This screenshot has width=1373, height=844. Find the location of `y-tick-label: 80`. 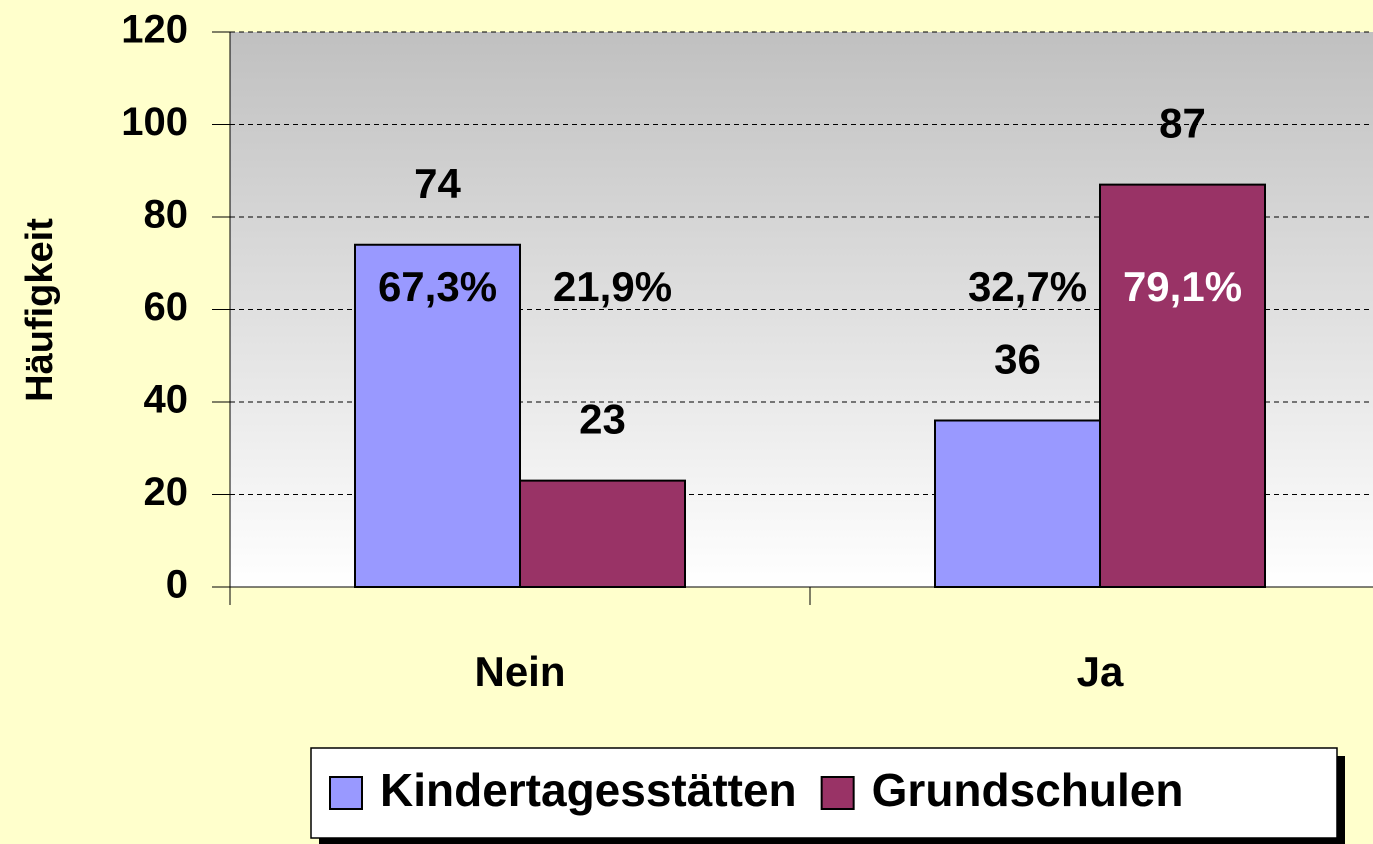

y-tick-label: 80 is located at coordinates (166, 215).